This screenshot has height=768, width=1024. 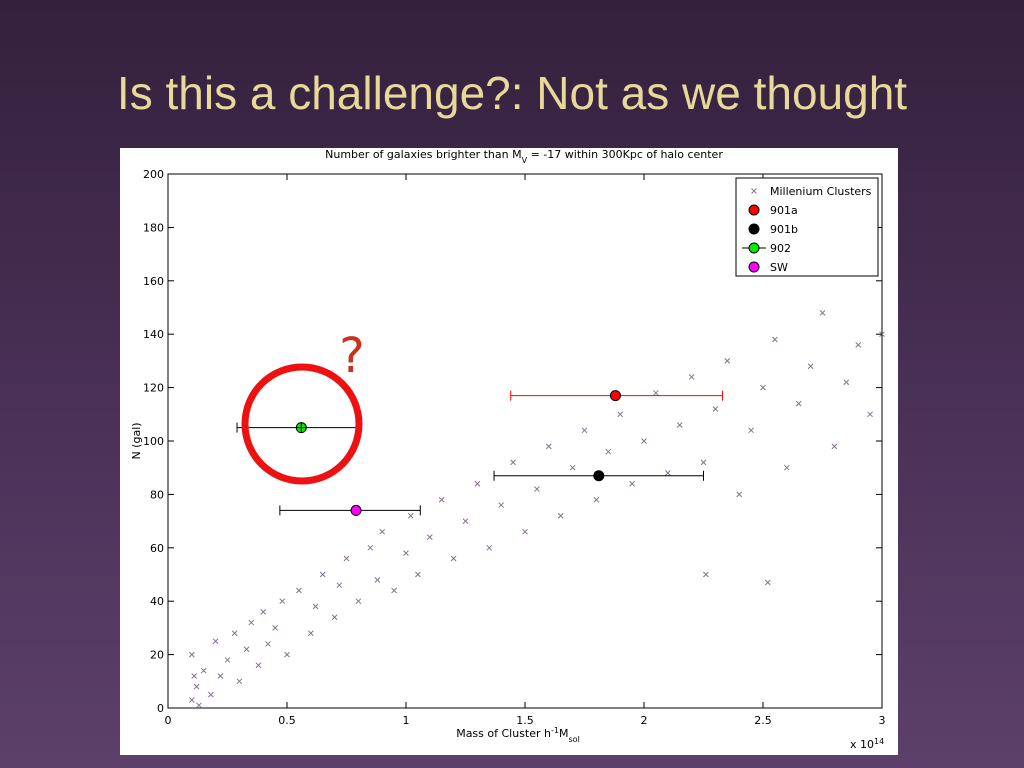 What do you see at coordinates (157, 548) in the screenshot?
I see `y-tick-label: 60` at bounding box center [157, 548].